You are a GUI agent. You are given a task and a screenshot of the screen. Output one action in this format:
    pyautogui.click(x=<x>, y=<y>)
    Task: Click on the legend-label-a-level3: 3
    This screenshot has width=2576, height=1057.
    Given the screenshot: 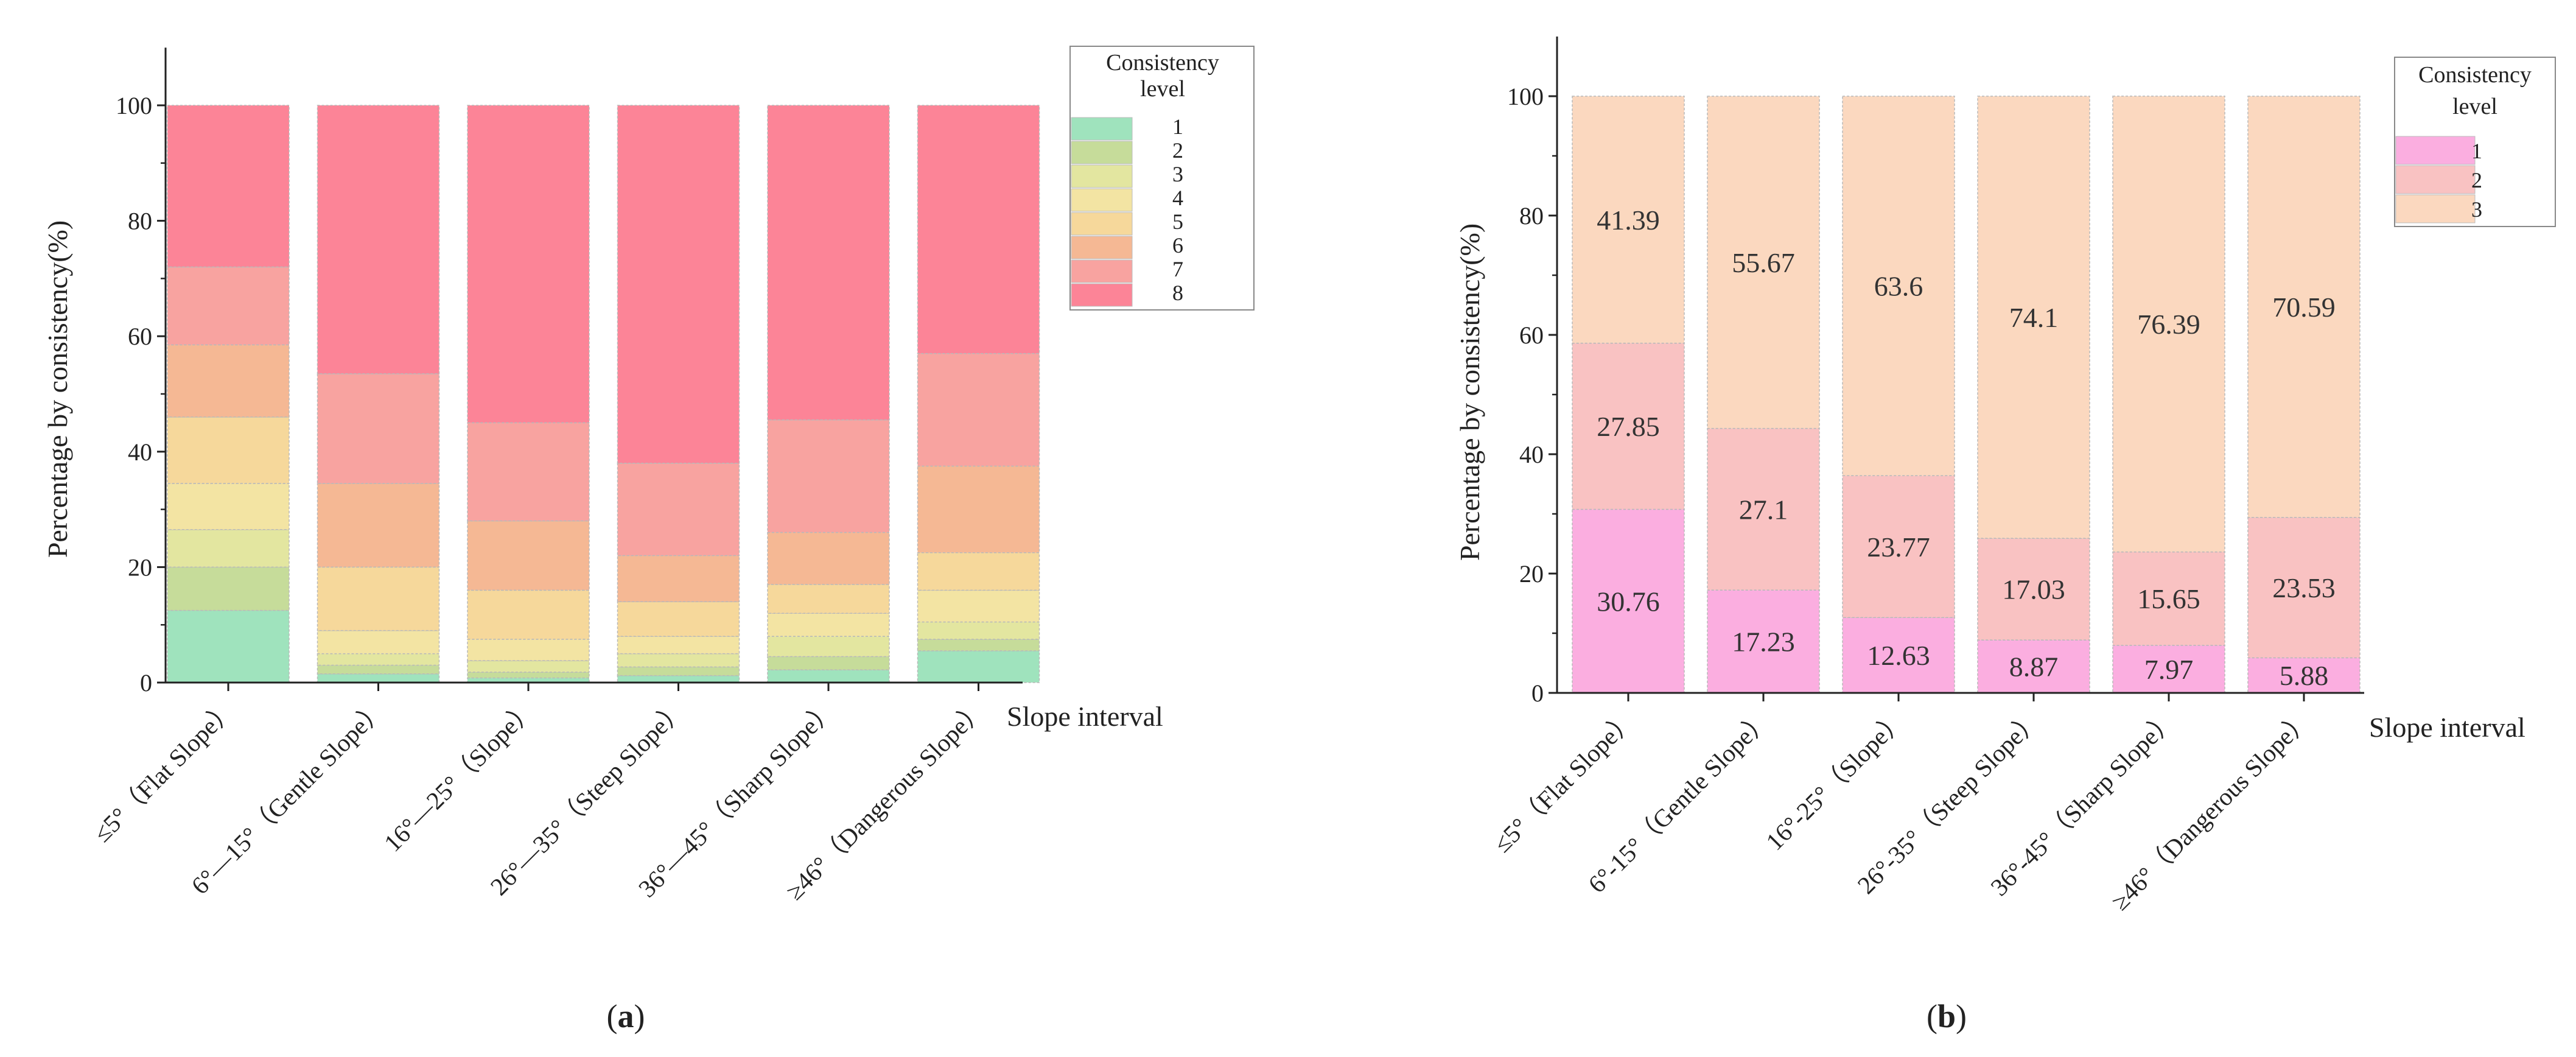 What is the action you would take?
    pyautogui.click(x=1177, y=174)
    